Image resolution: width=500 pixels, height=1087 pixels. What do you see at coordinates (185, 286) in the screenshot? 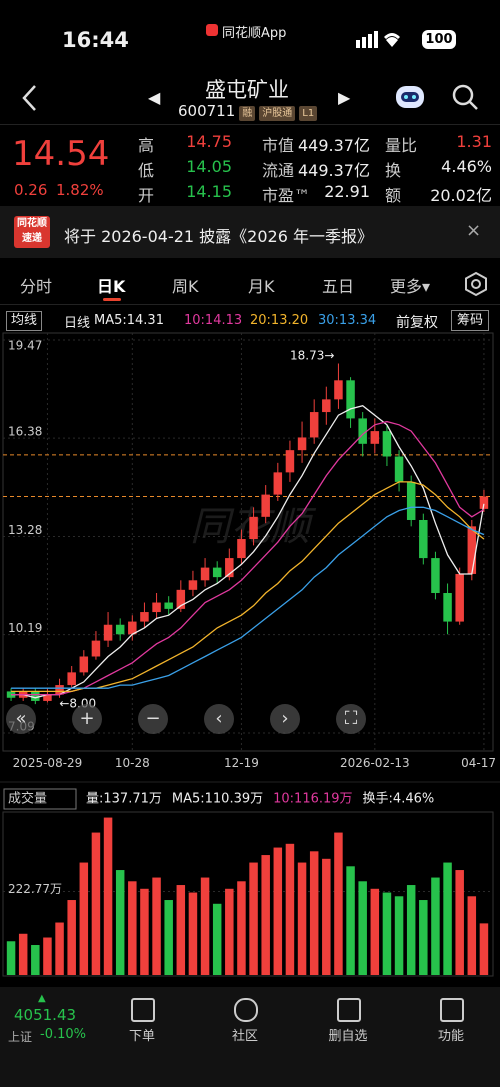
I see `tab: 周K` at bounding box center [185, 286].